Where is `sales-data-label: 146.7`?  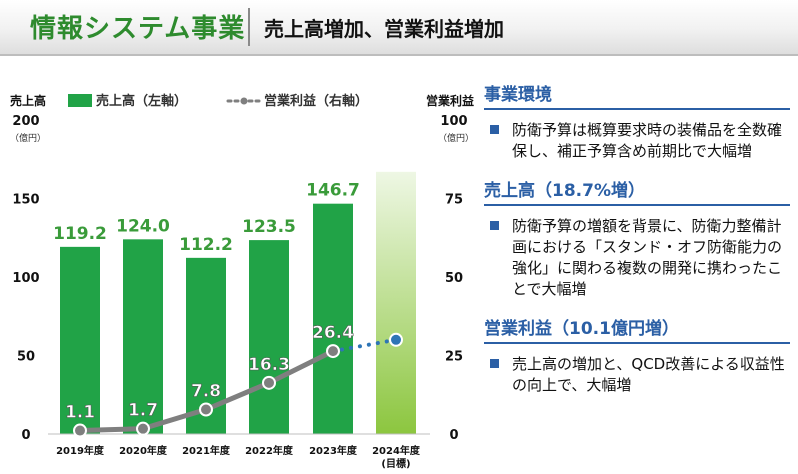
sales-data-label: 146.7 is located at coordinates (333, 191).